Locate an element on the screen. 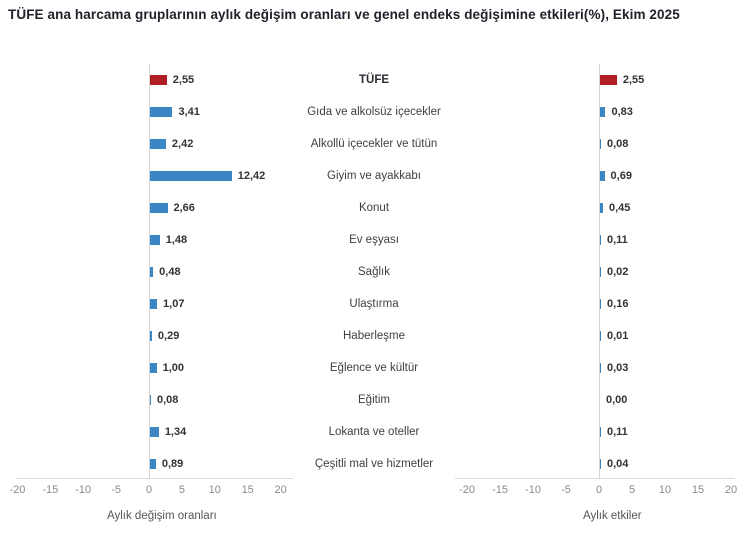 The width and height of the screenshot is (750, 535). bar-value-label: 1,34 is located at coordinates (175, 432).